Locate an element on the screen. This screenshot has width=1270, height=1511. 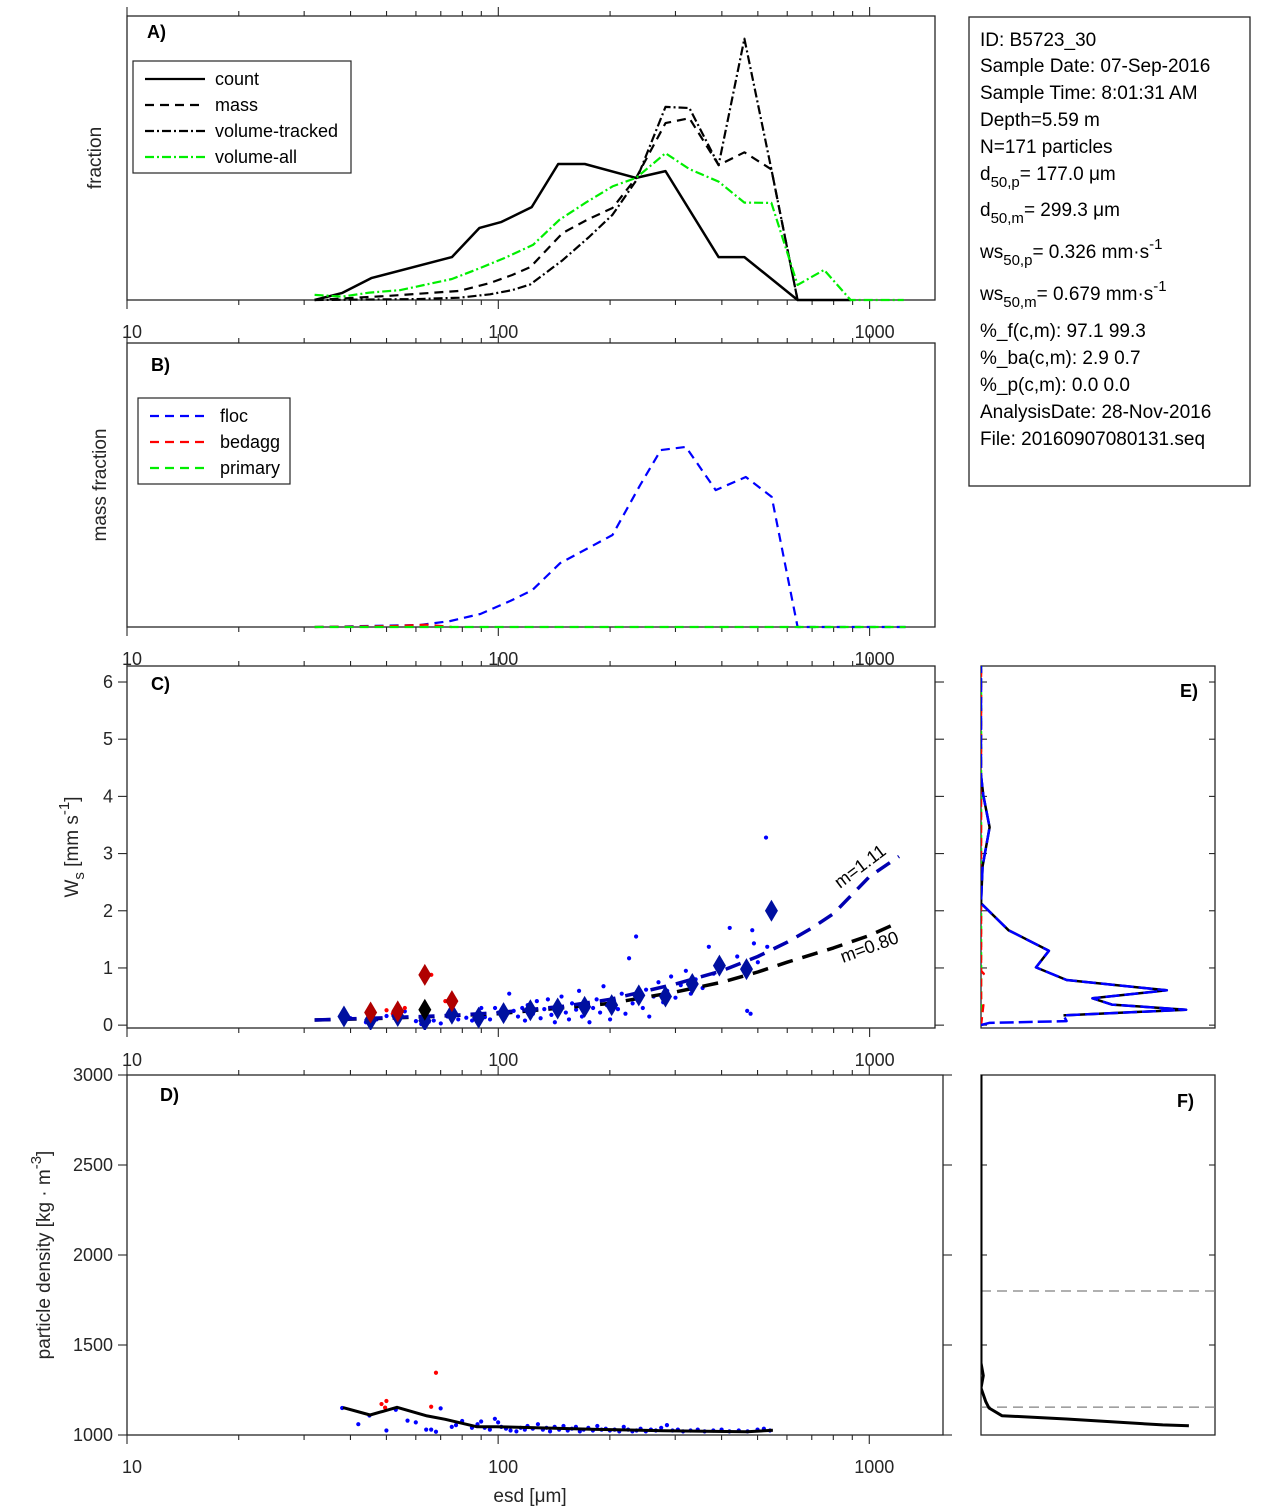
info-line: Sample Time: 8:01:31 AM is located at coordinates (1089, 93).